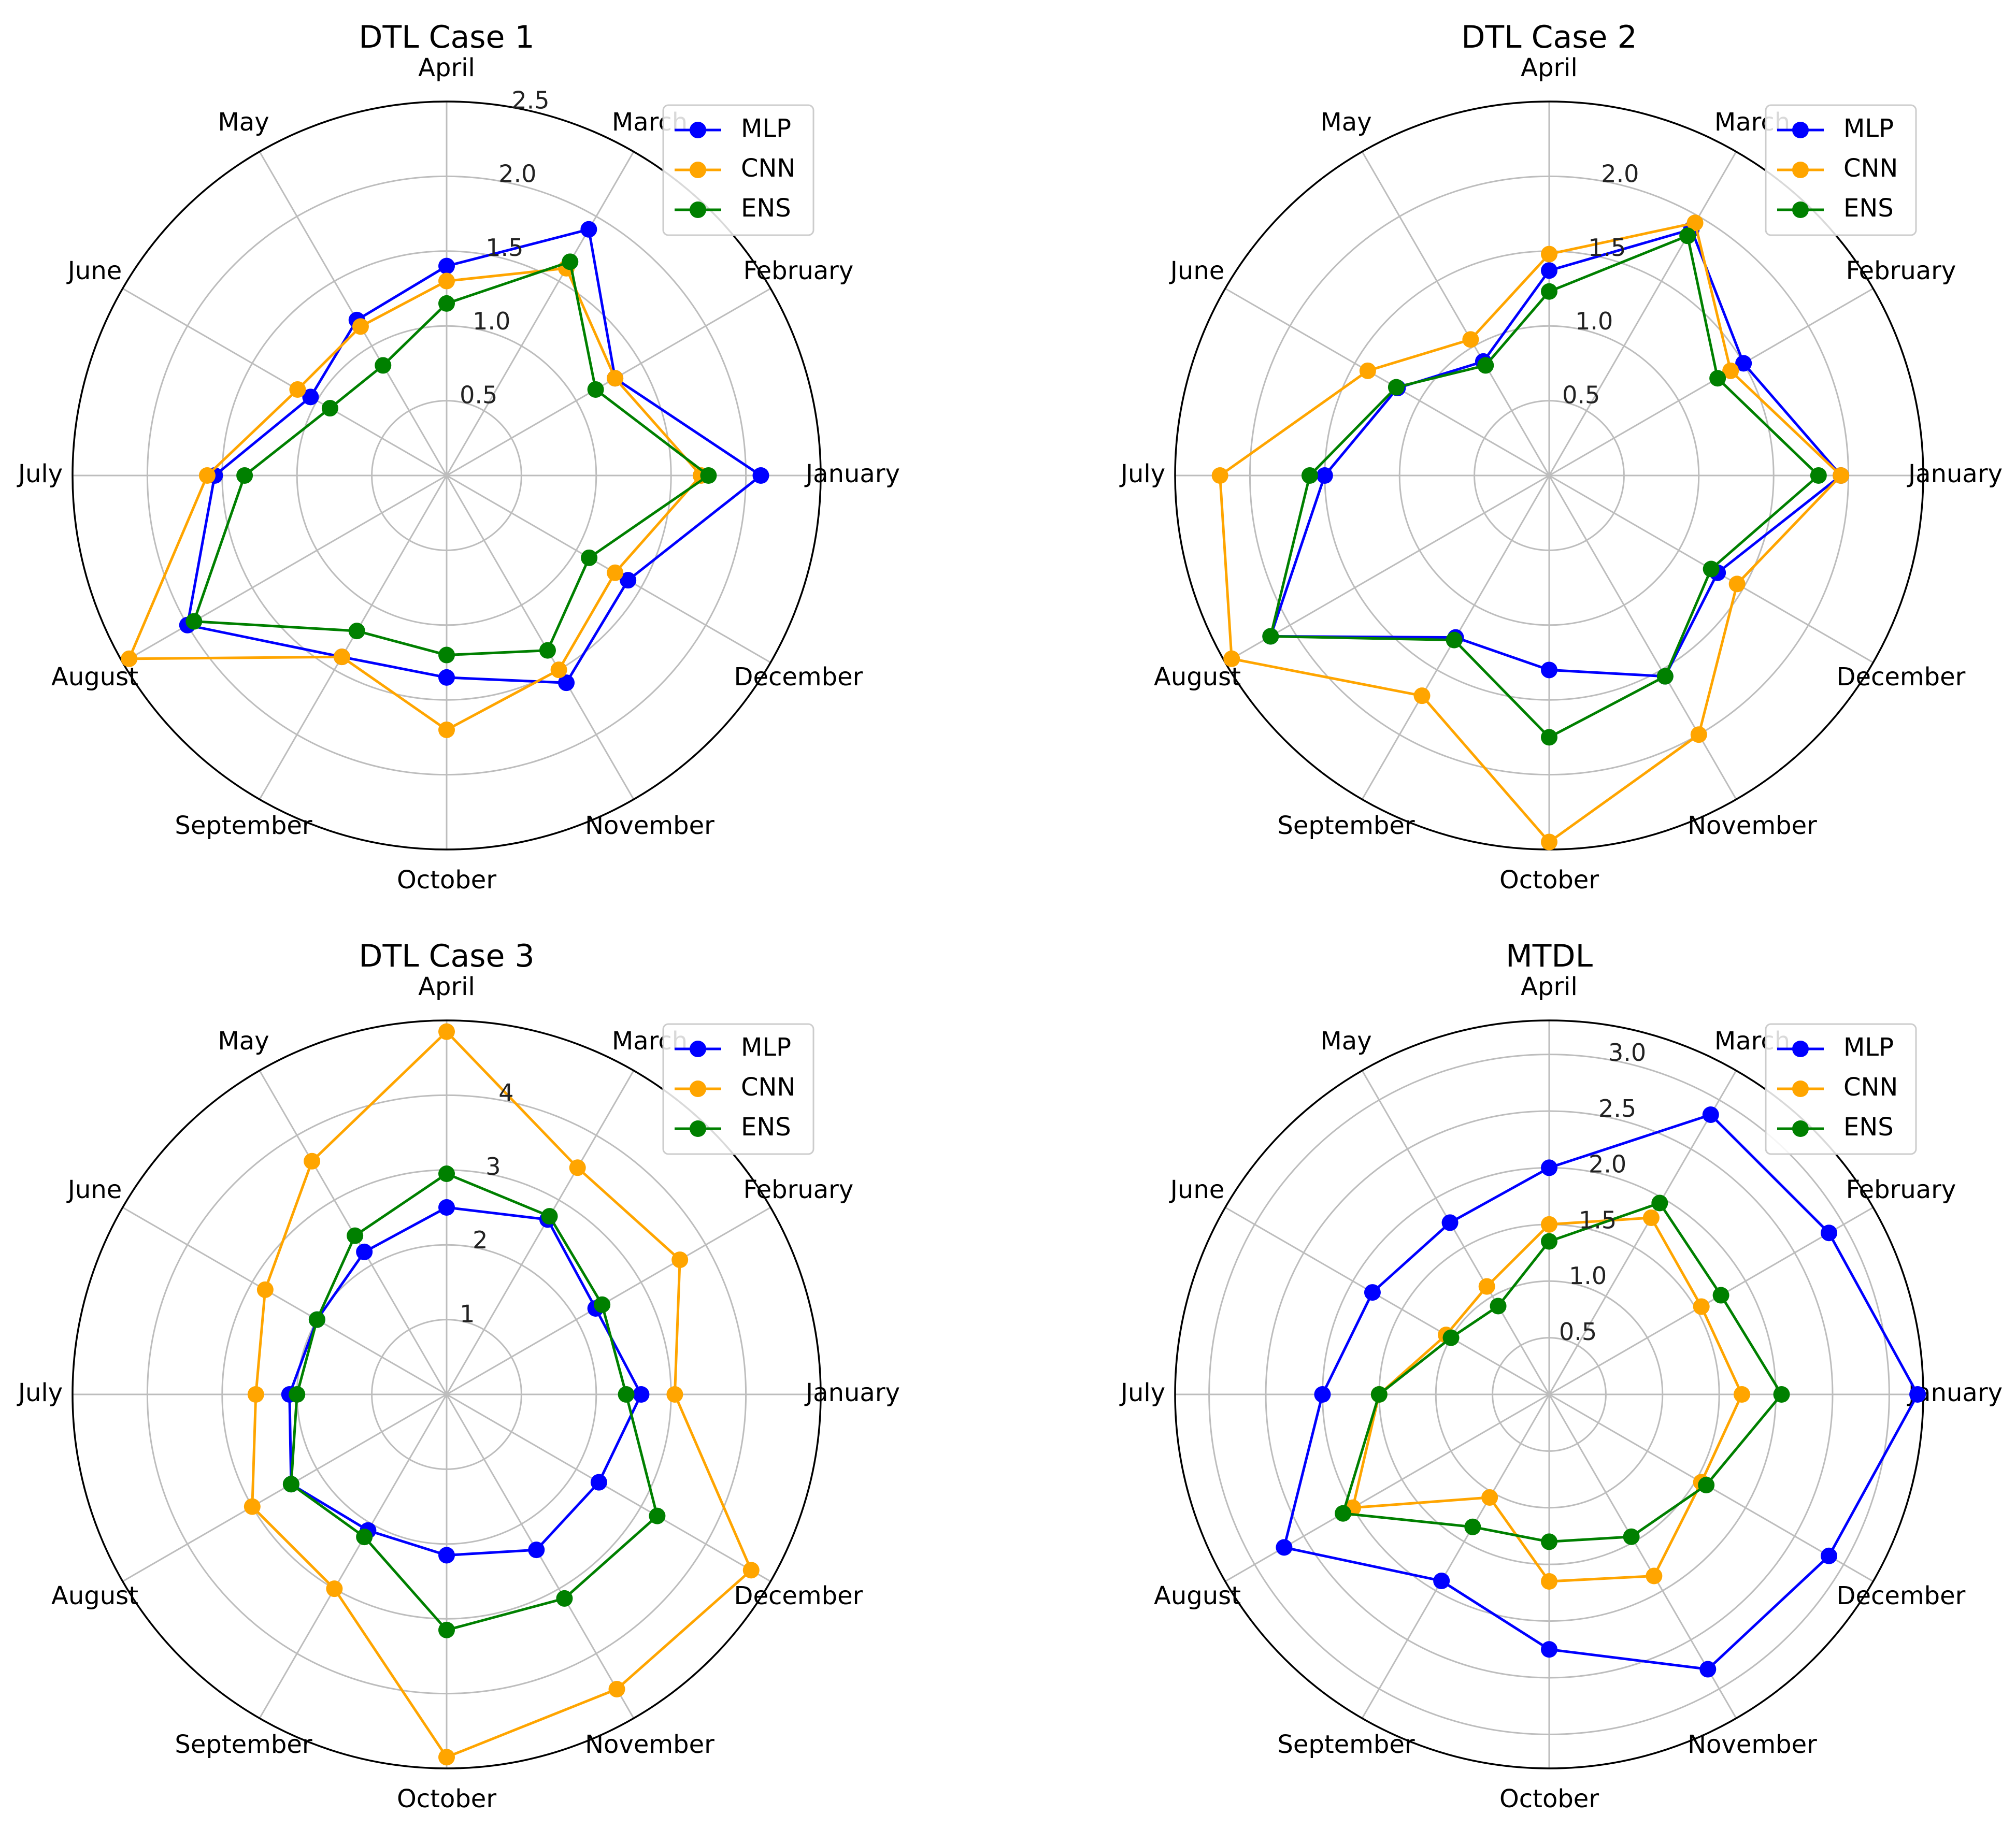 Image resolution: width=2016 pixels, height=1829 pixels. What do you see at coordinates (1708, 1669) in the screenshot?
I see `data-point-mlp-november` at bounding box center [1708, 1669].